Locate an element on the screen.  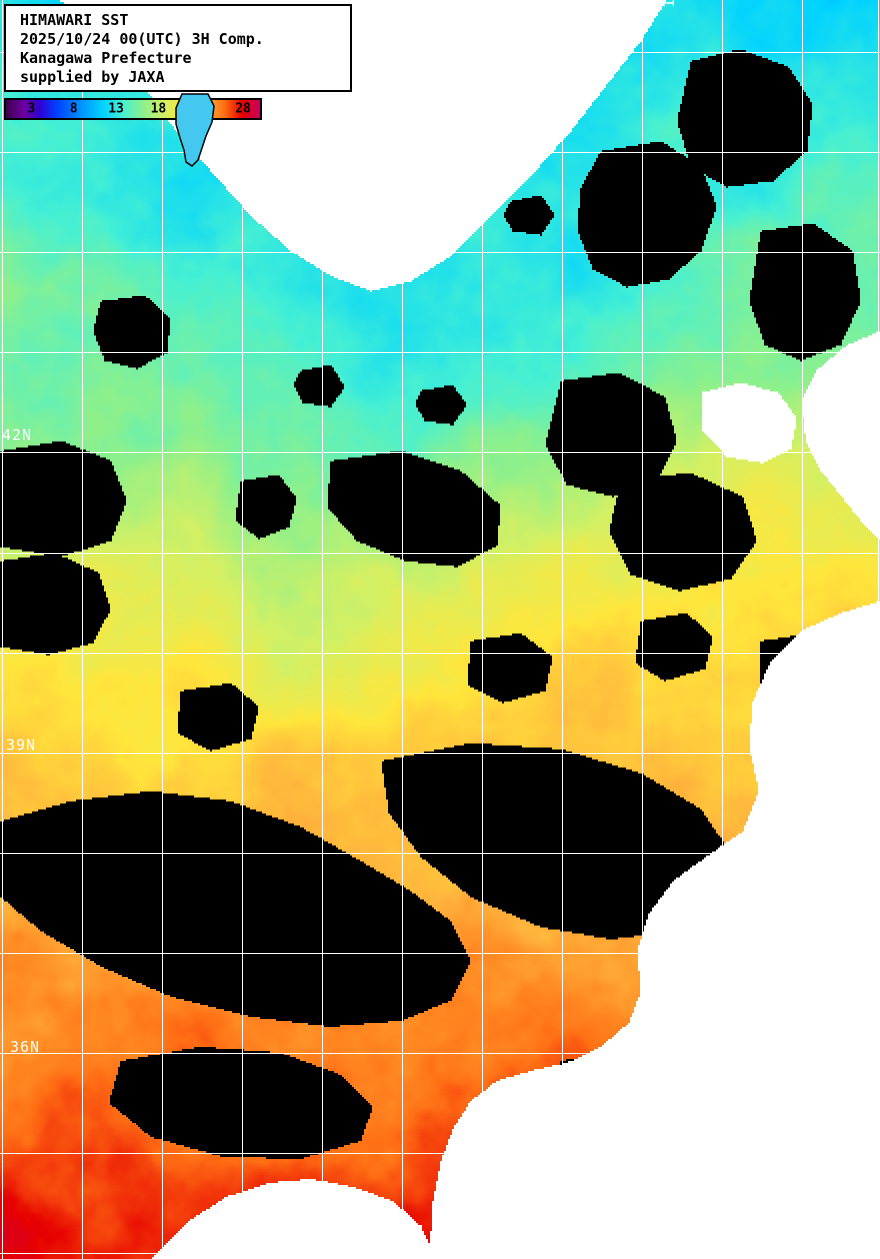
colorbar-tick-labels: 3 8 13 18 23 28 is located at coordinates (133, 109).